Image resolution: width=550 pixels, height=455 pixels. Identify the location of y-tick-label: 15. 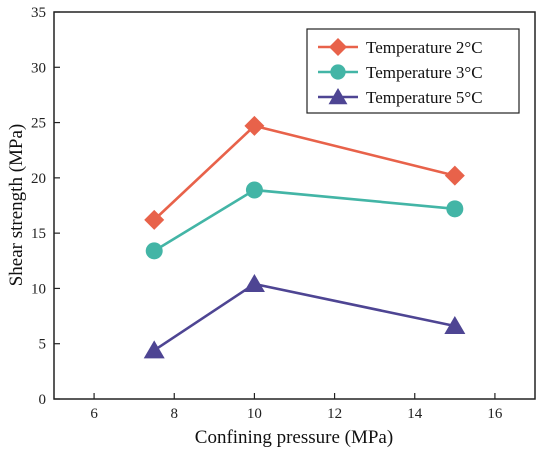
(38, 234).